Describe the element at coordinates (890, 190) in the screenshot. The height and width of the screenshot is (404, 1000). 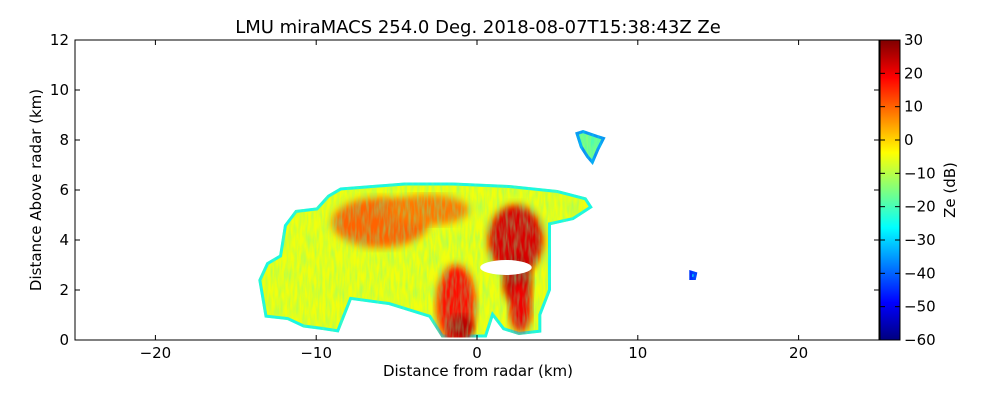
I see `colorbar-gradient` at that location.